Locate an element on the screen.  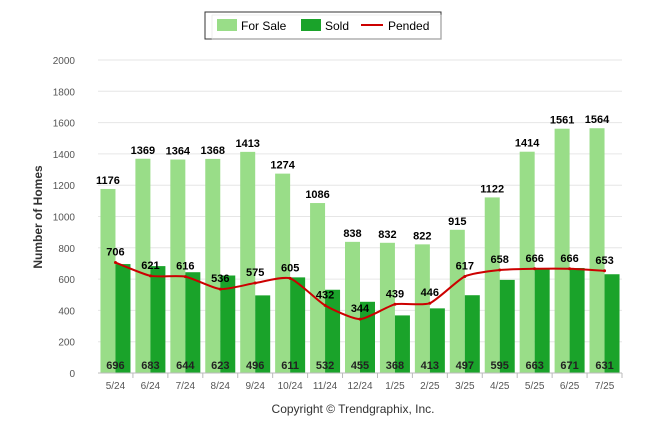
legend-for-sale-label: For Sale is located at coordinates (264, 26).